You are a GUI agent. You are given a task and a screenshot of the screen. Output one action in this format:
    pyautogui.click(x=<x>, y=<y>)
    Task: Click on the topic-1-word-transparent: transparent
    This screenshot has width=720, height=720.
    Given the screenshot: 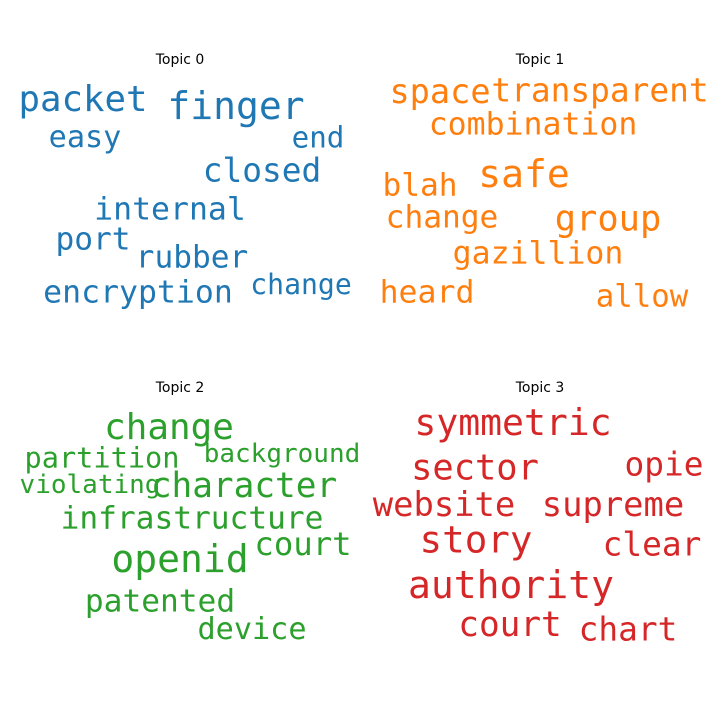 What is the action you would take?
    pyautogui.click(x=600, y=90)
    